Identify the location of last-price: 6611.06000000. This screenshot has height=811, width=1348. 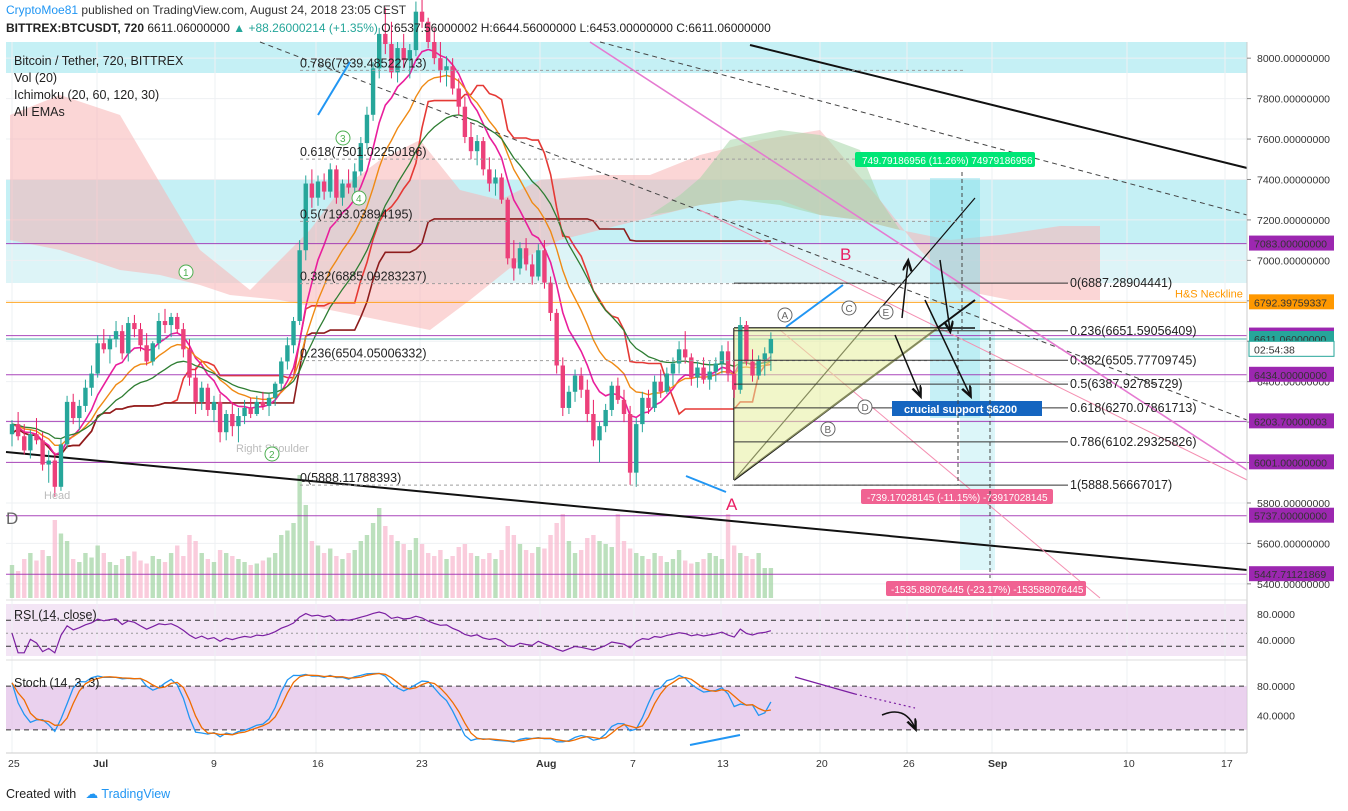
(188, 28).